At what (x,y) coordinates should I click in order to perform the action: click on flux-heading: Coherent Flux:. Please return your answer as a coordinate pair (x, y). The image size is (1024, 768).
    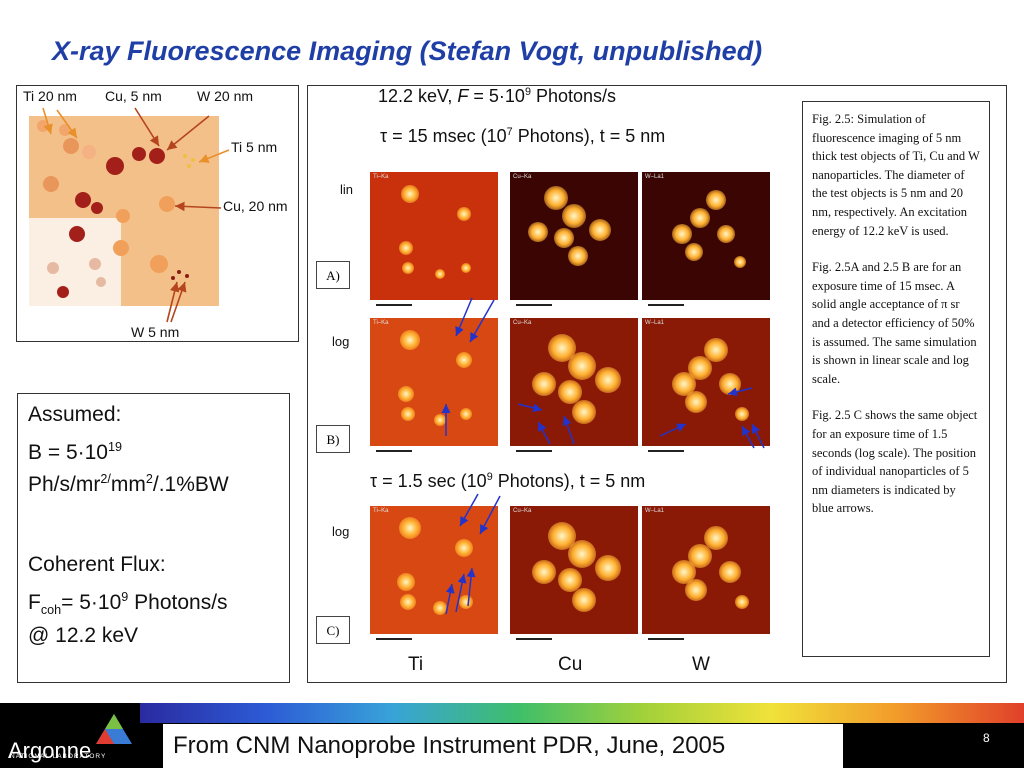
    Looking at the image, I should click on (97, 564).